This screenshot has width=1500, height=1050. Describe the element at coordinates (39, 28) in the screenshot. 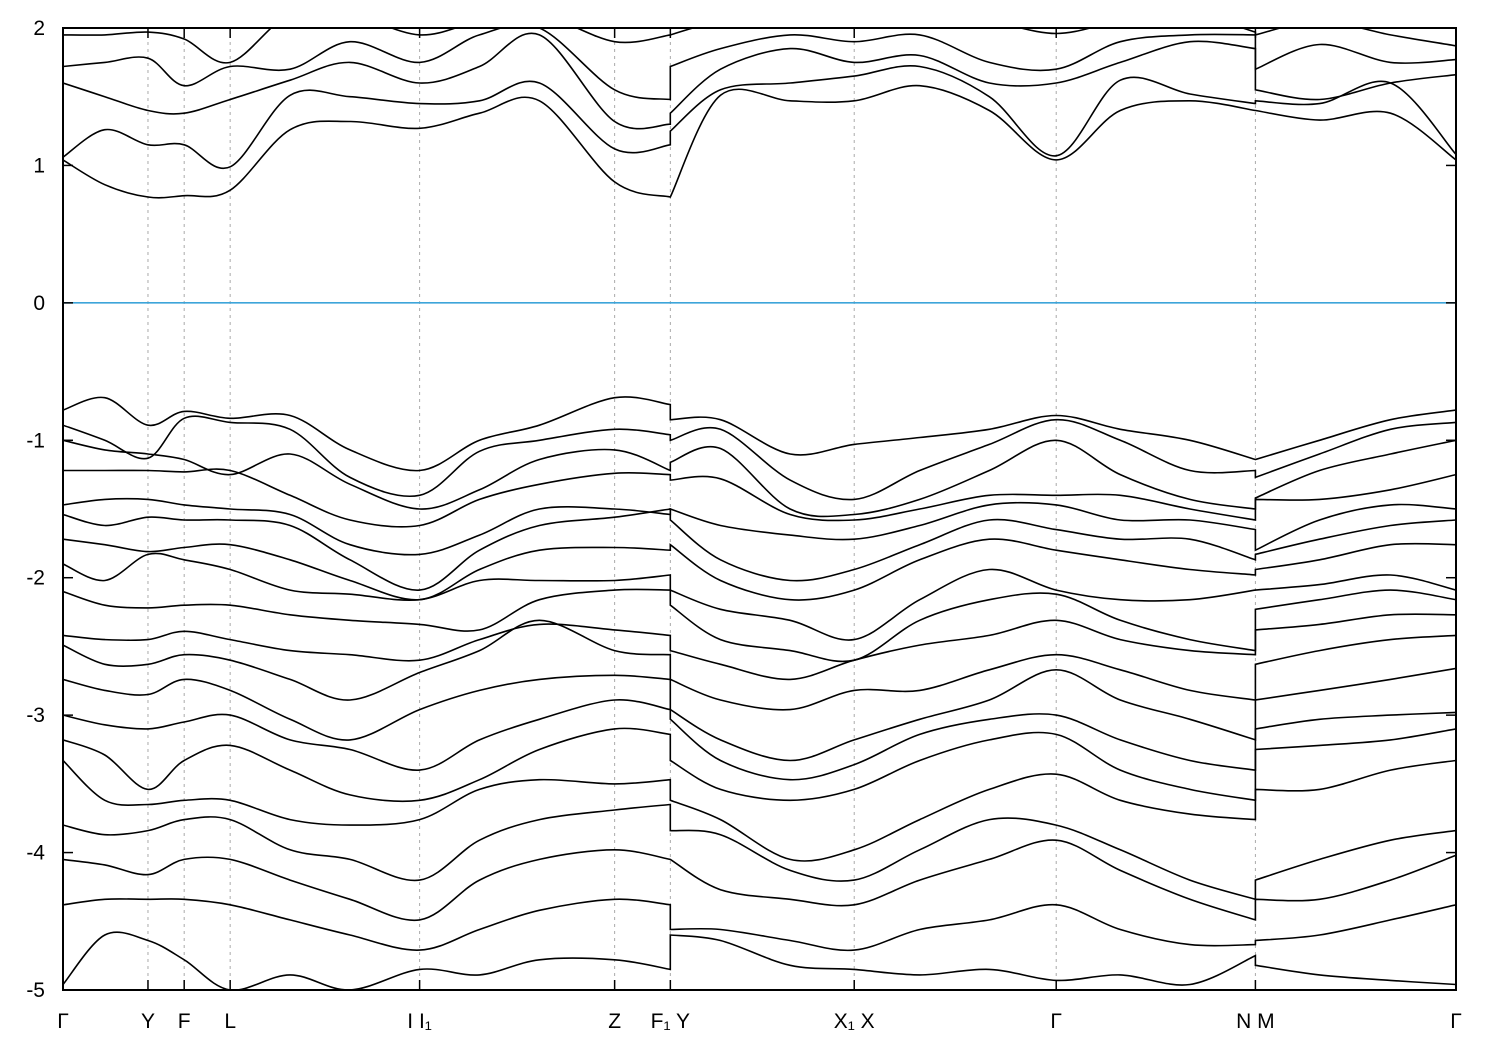

I see `y-tick-label: 2` at that location.